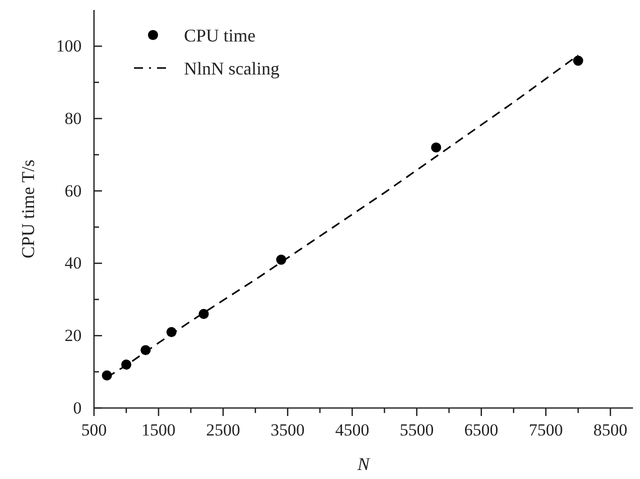 The image size is (640, 479). Describe the element at coordinates (610, 430) in the screenshot. I see `x-tick-label: 8500` at that location.